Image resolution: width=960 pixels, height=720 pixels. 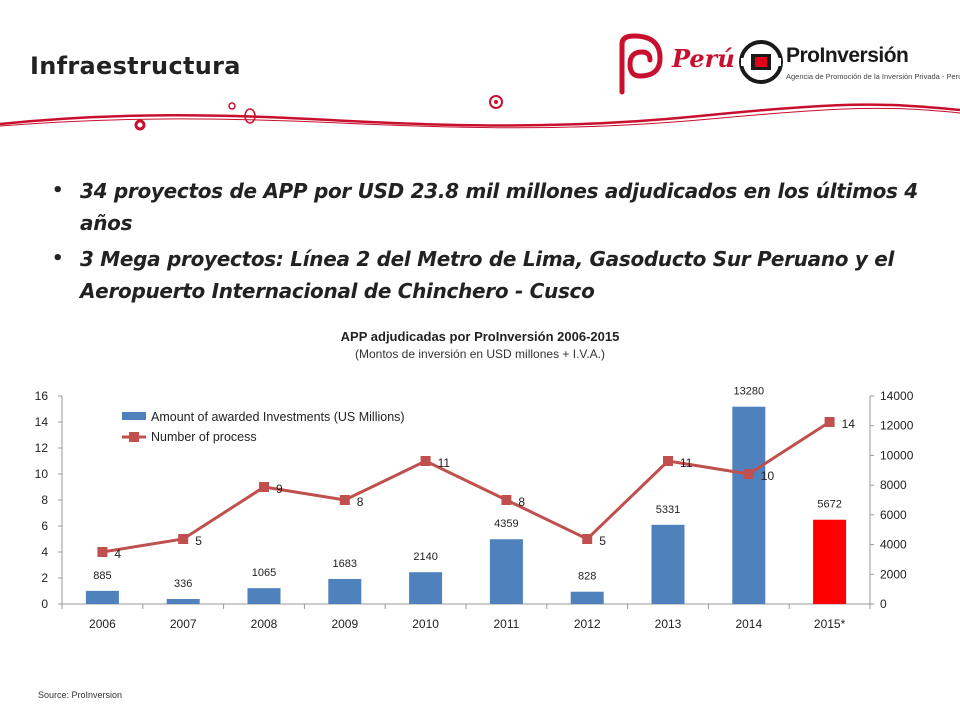 What do you see at coordinates (42, 422) in the screenshot?
I see `left-axis-tick-label: 14` at bounding box center [42, 422].